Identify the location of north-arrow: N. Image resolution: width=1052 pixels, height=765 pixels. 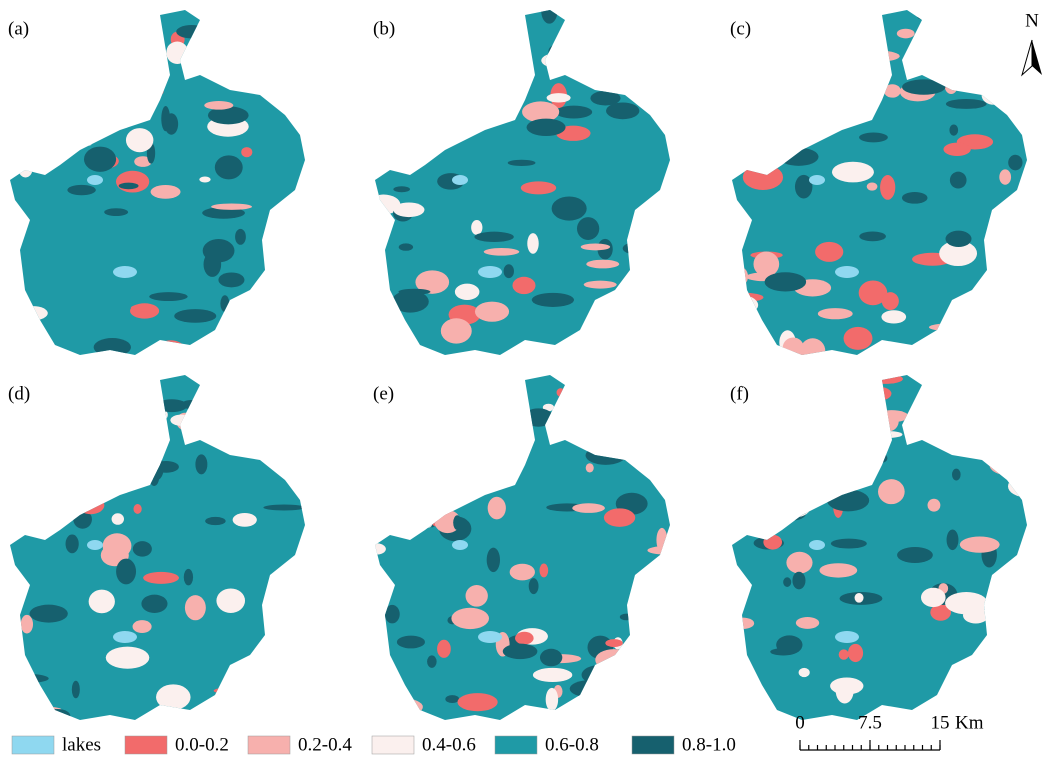
(1031, 43).